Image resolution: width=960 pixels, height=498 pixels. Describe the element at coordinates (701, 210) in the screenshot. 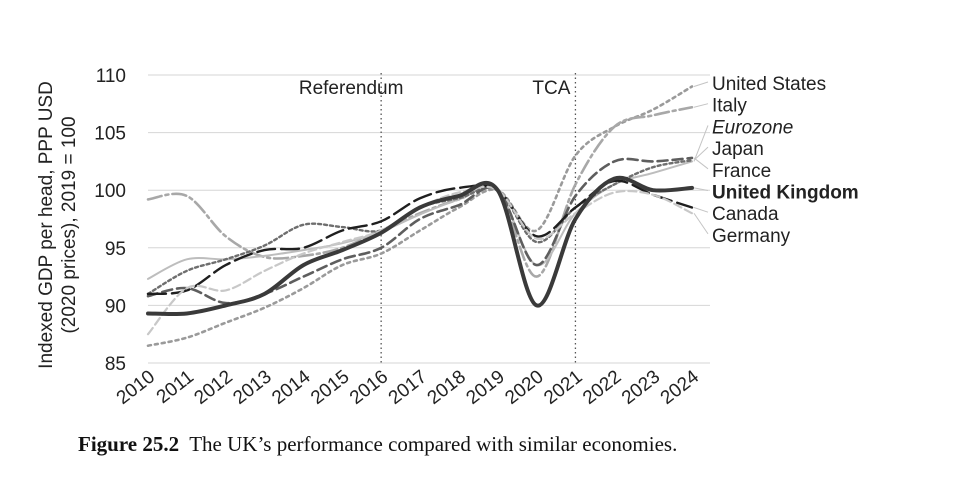

I see `leader-canada` at that location.